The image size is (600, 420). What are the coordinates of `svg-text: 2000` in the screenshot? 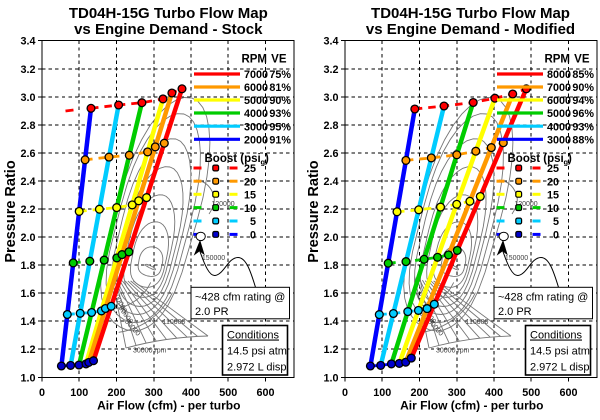 It's located at (256, 141).